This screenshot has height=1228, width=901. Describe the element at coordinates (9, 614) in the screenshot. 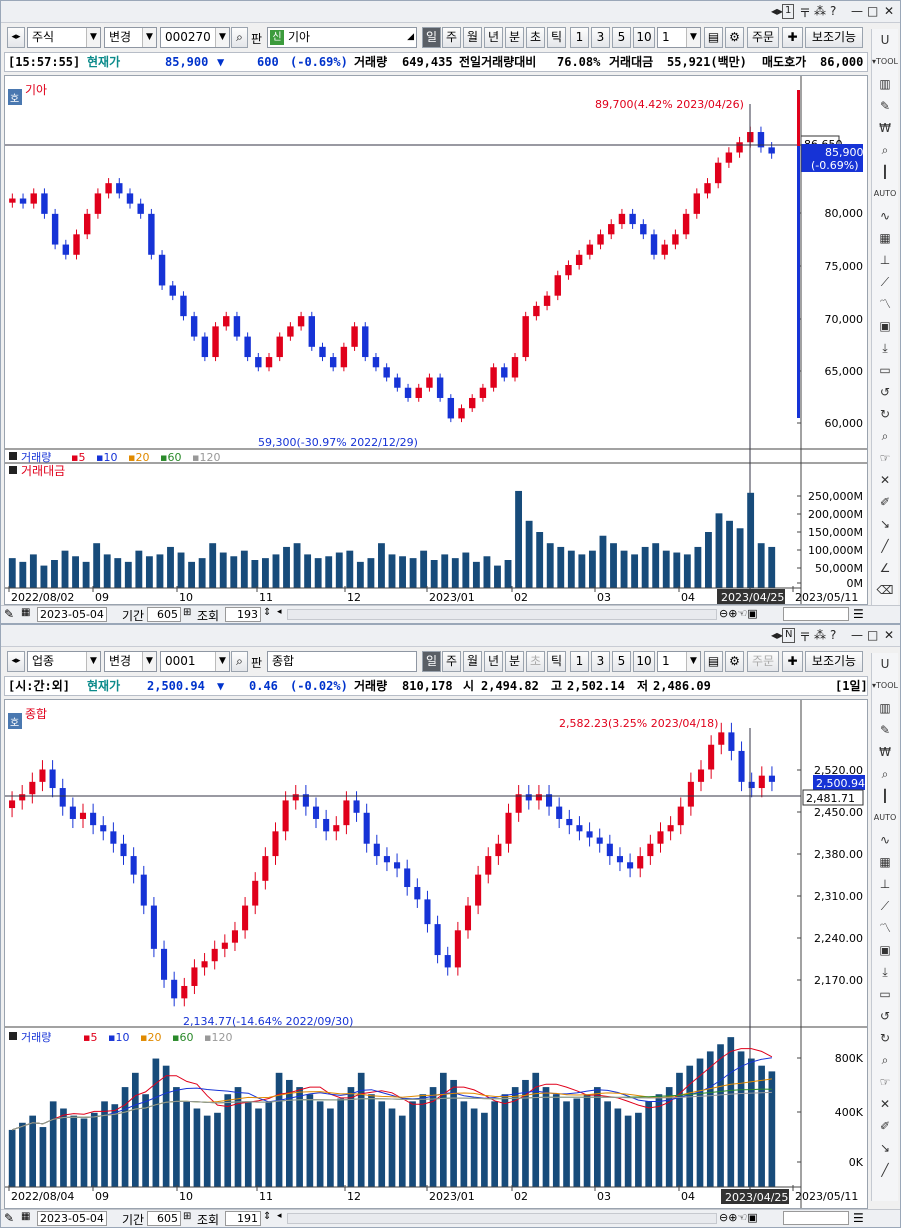

I see `edit-icon: ✎` at that location.